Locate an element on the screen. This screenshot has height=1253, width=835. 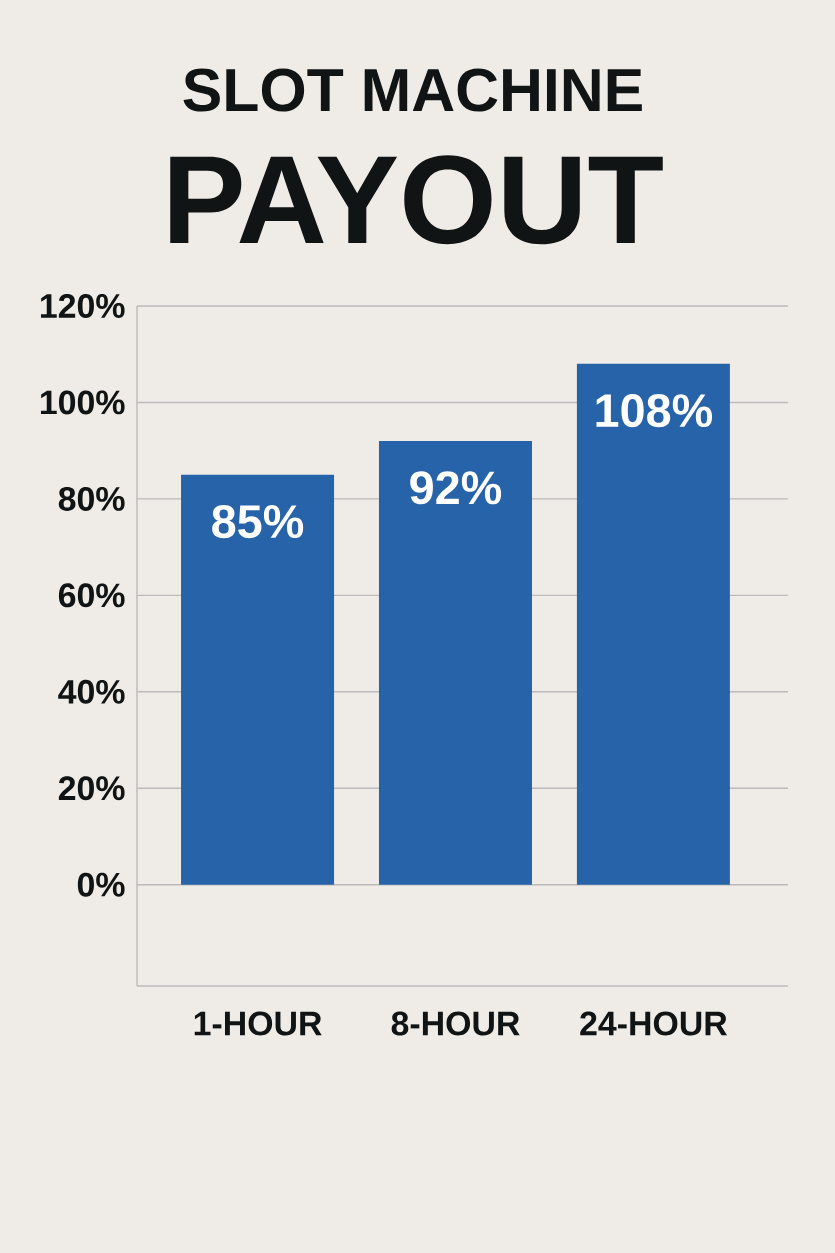
chart-title: SLOT MACHINE is located at coordinates (412, 90).